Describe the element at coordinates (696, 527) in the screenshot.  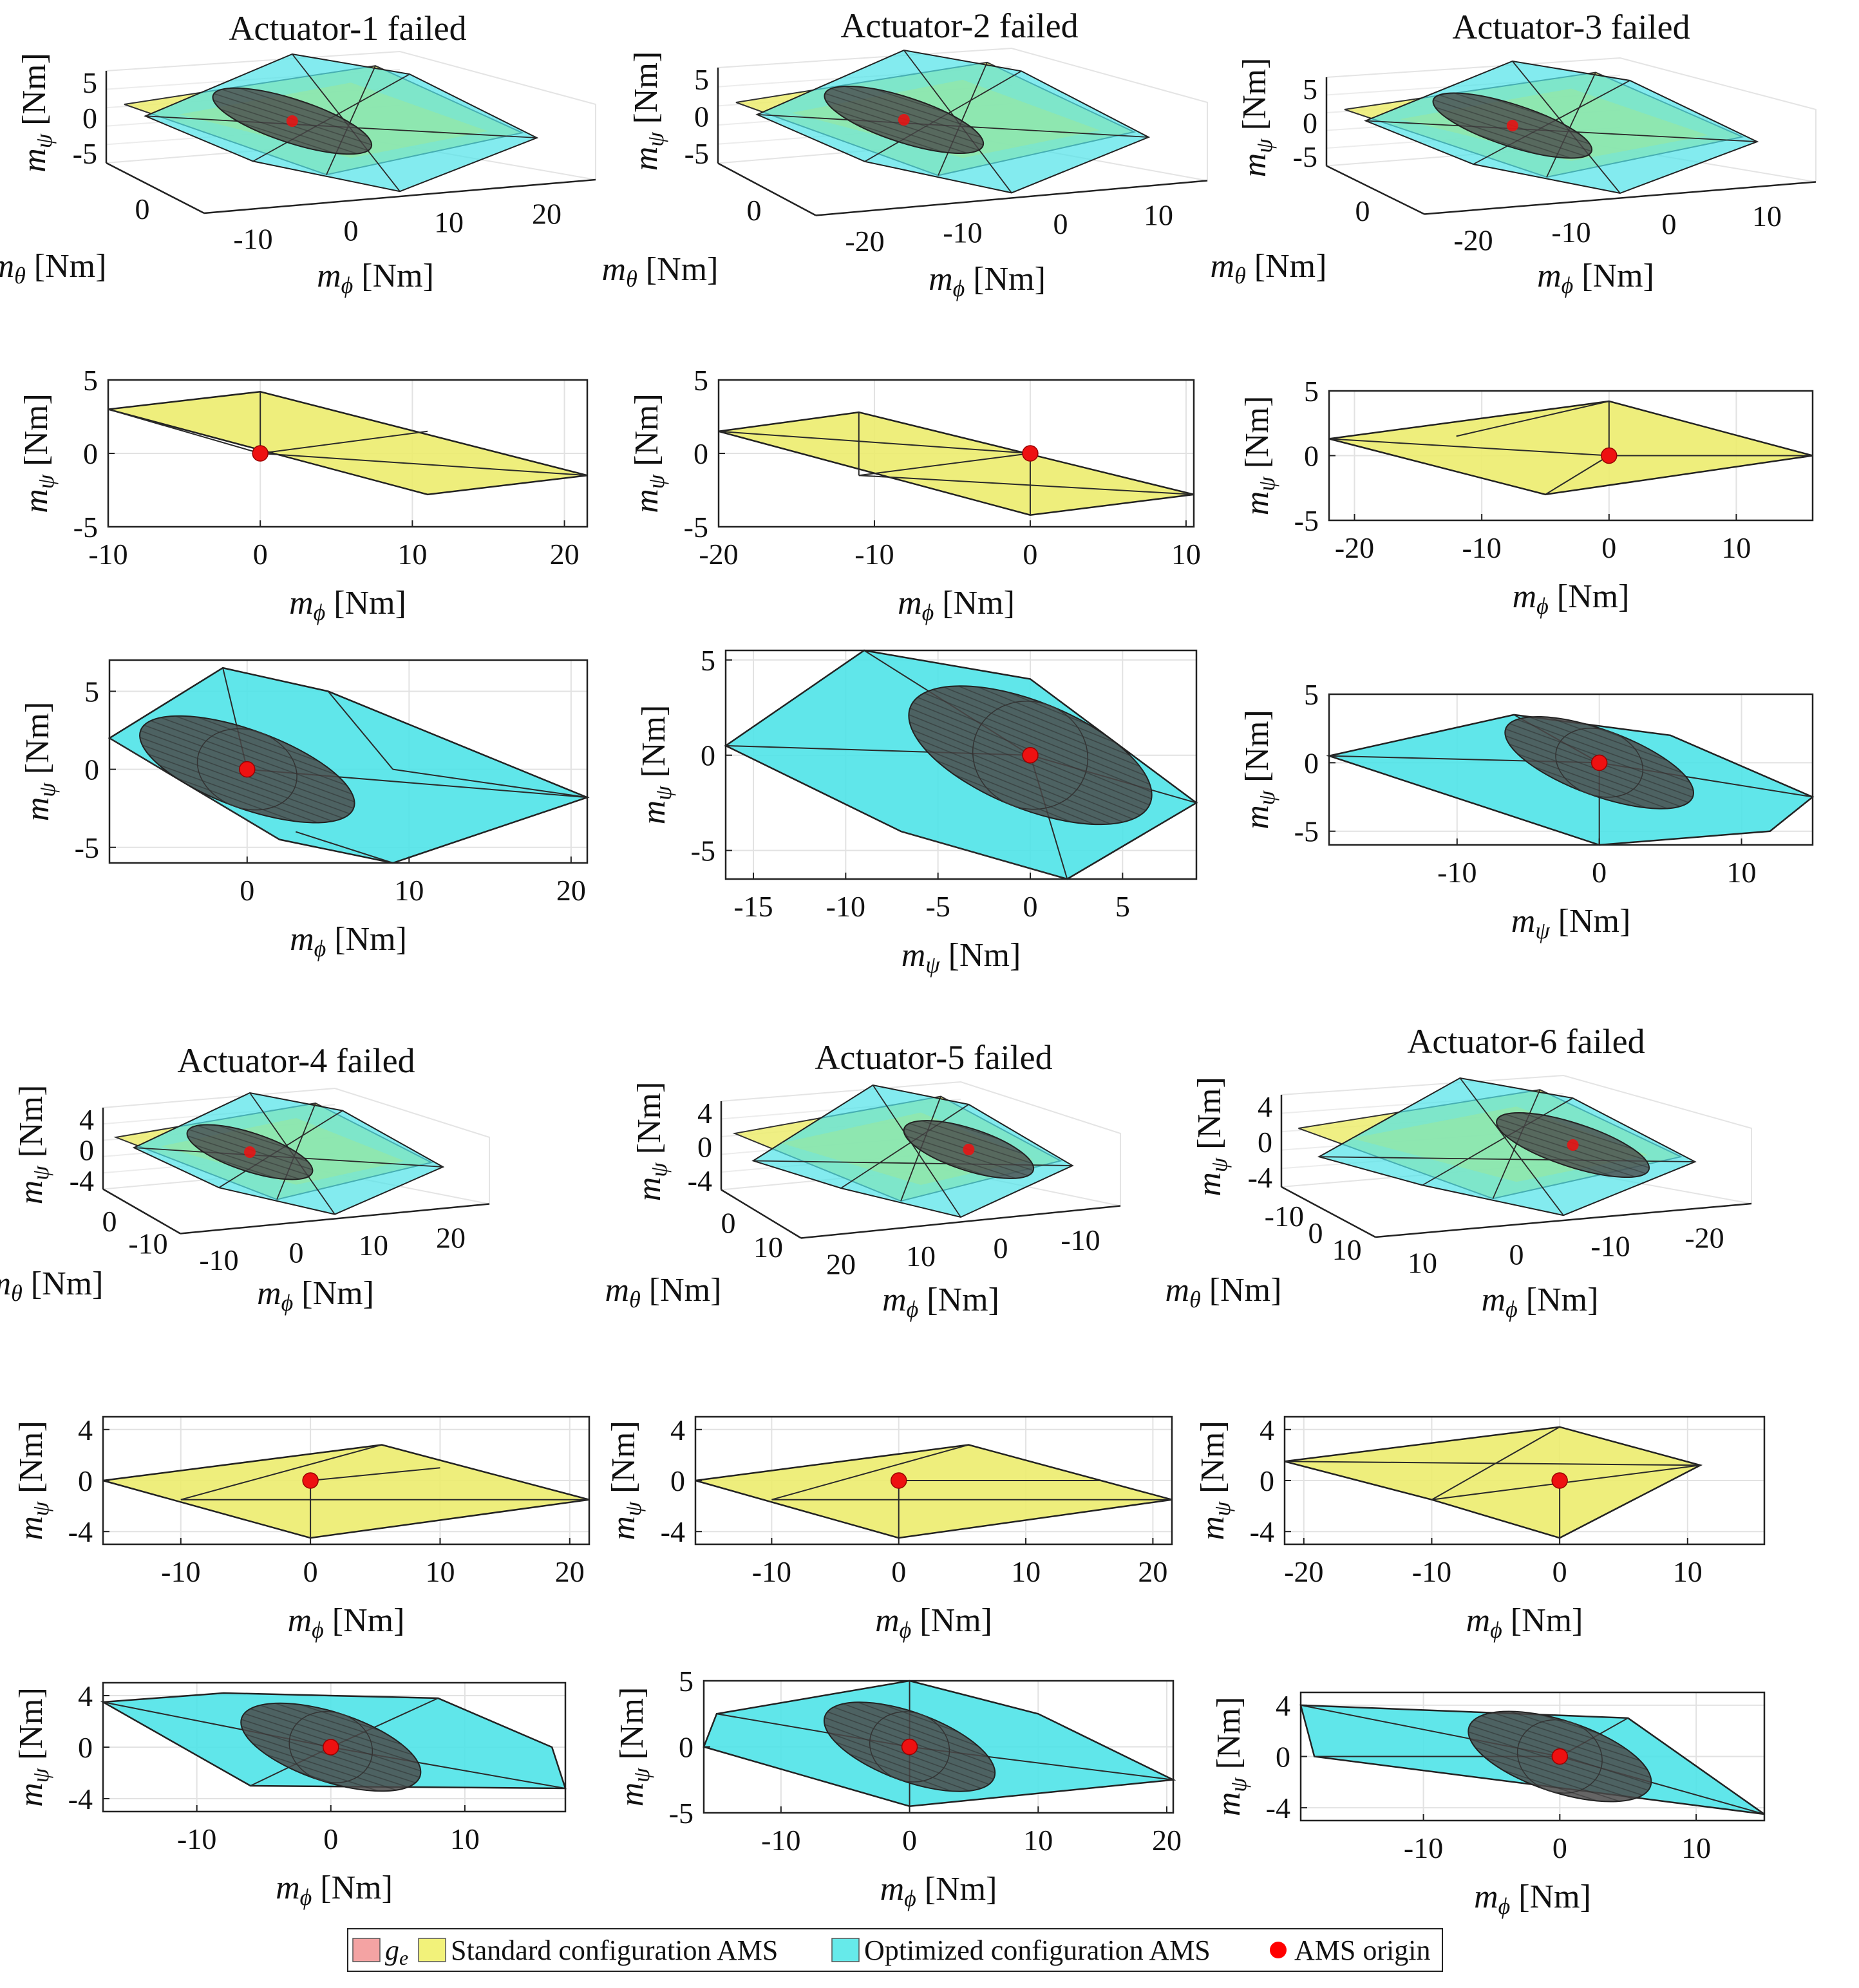
I see `y-tick-label: -5` at that location.